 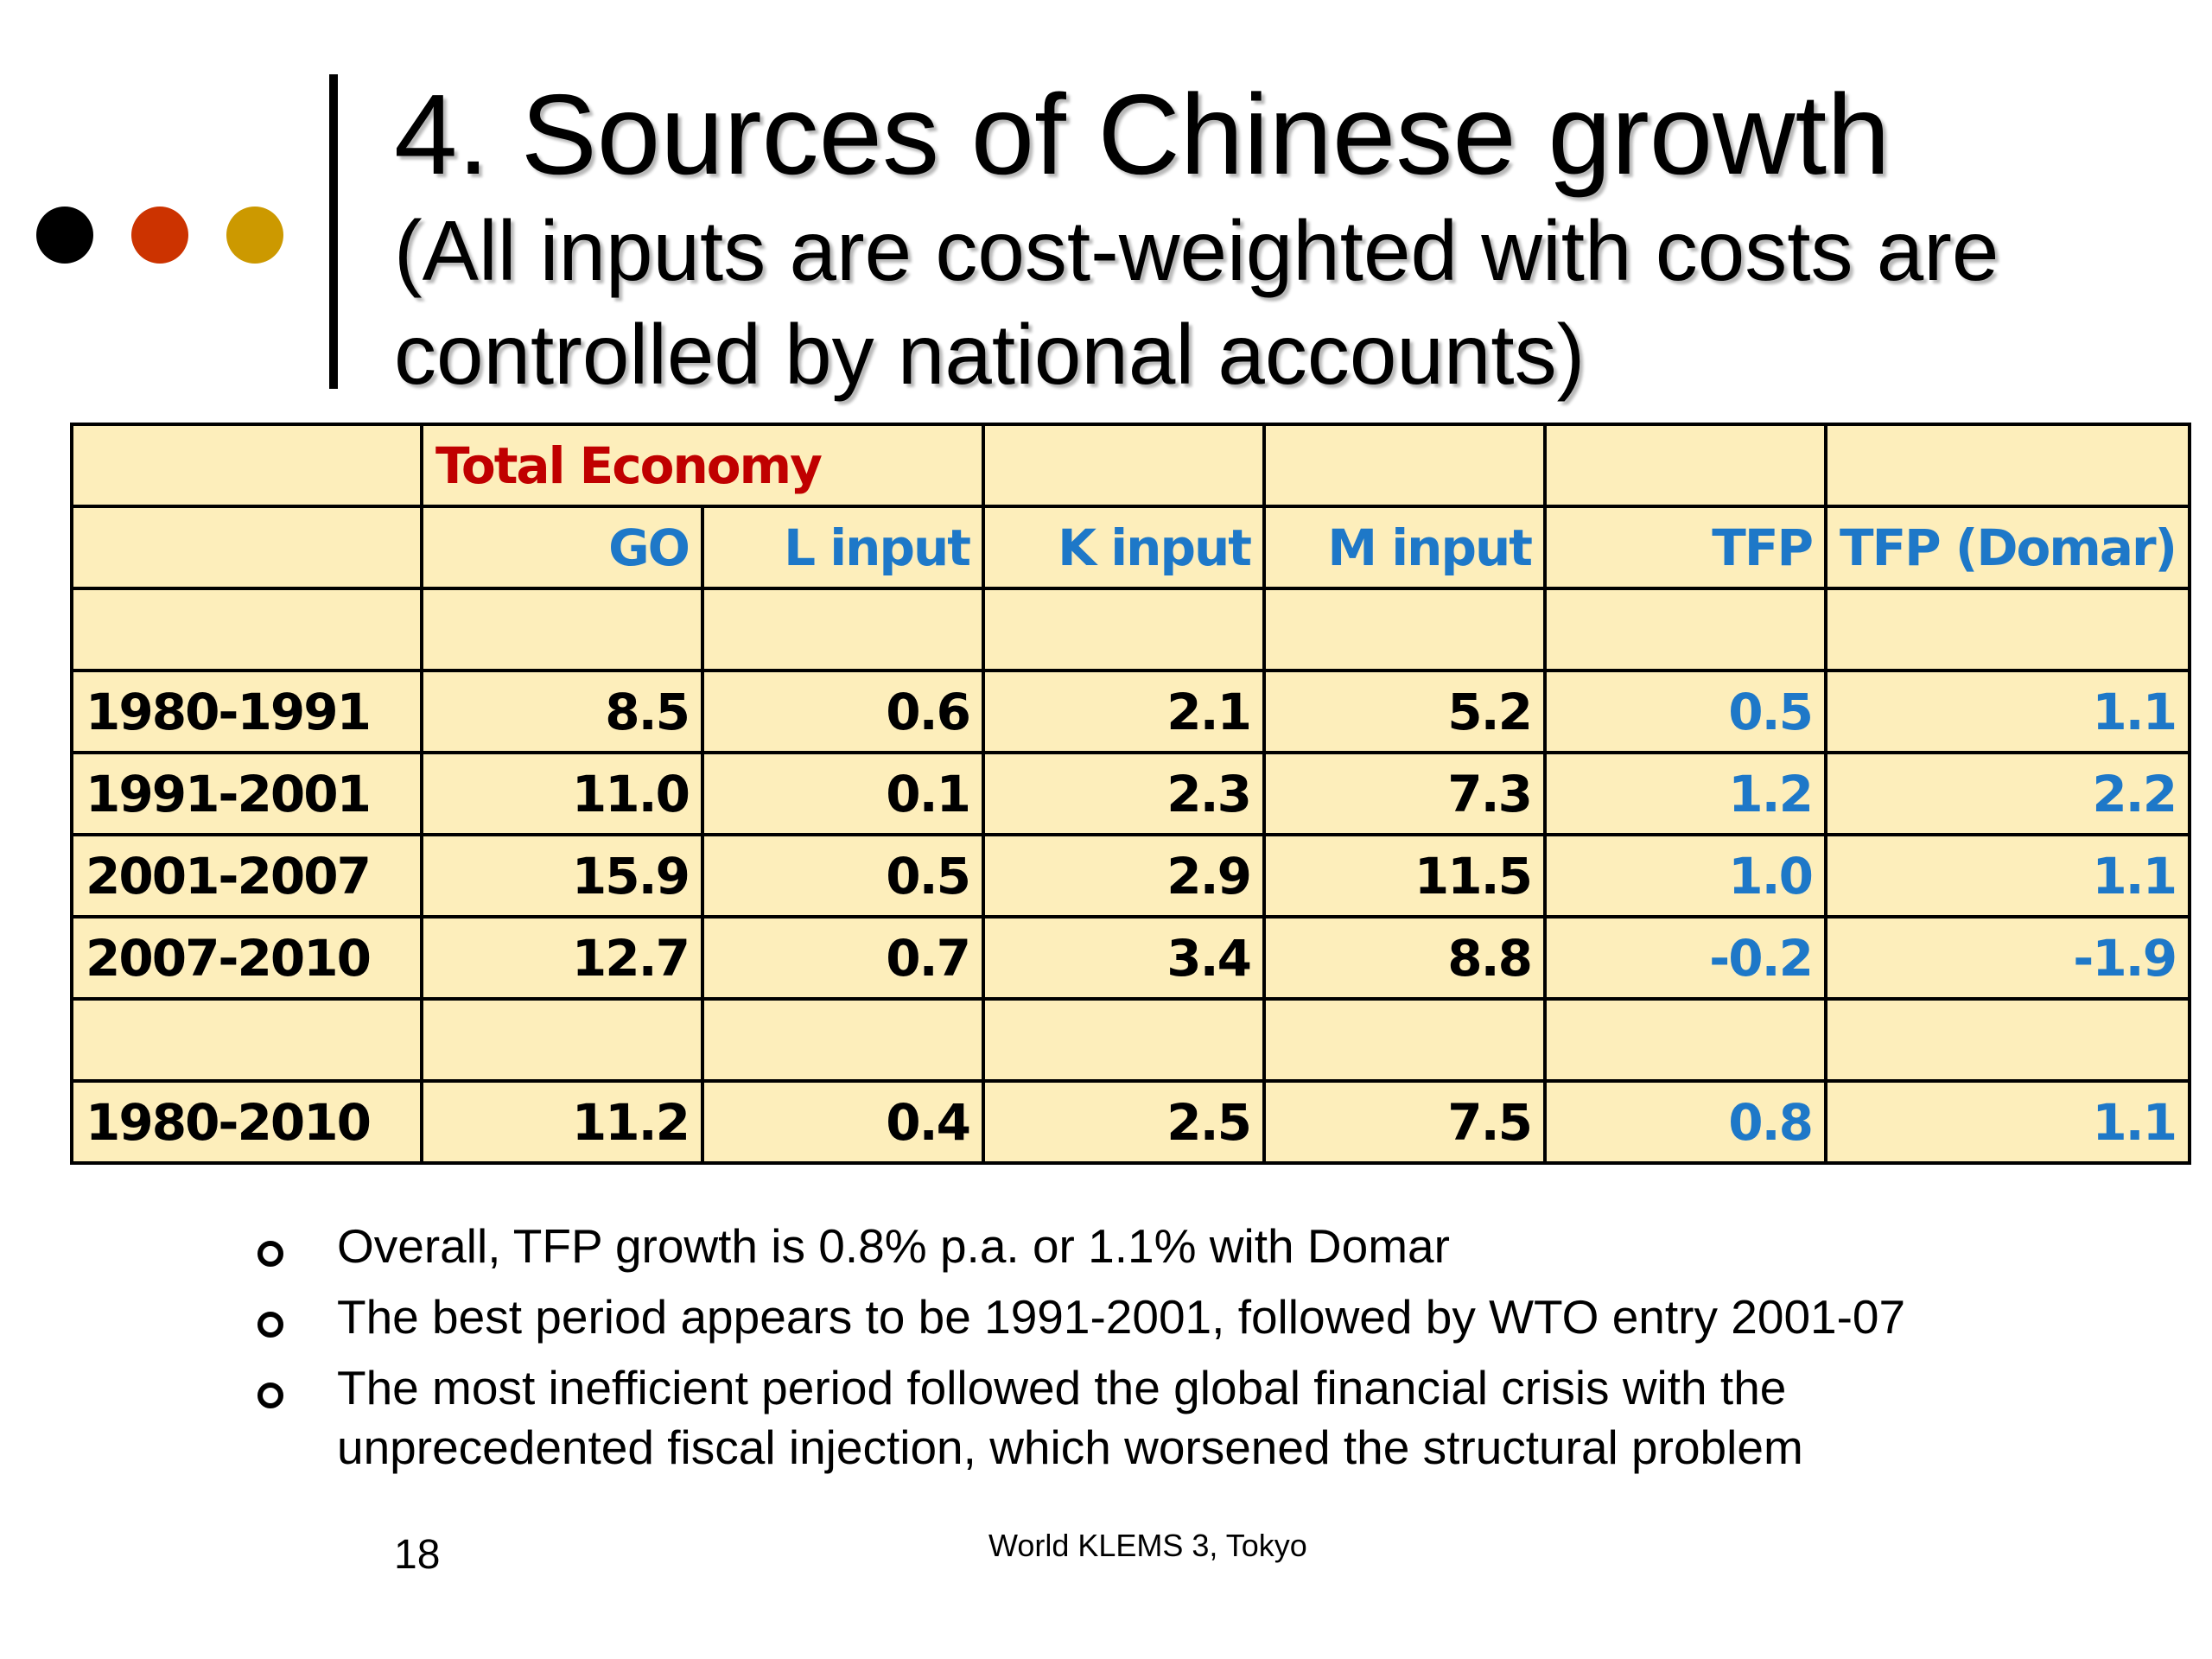 I want to click on table-row: 2001-2007 15.9 0.5 2.9 11.5 1.0 1.1, so click(x=1131, y=875).